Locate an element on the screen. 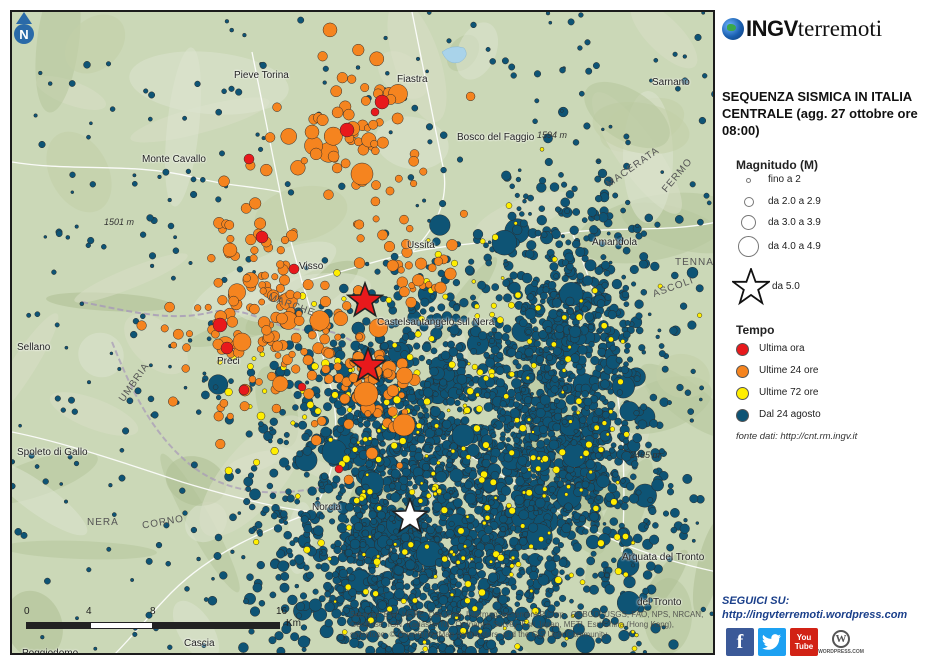  twitter-icon is located at coordinates (772, 642).